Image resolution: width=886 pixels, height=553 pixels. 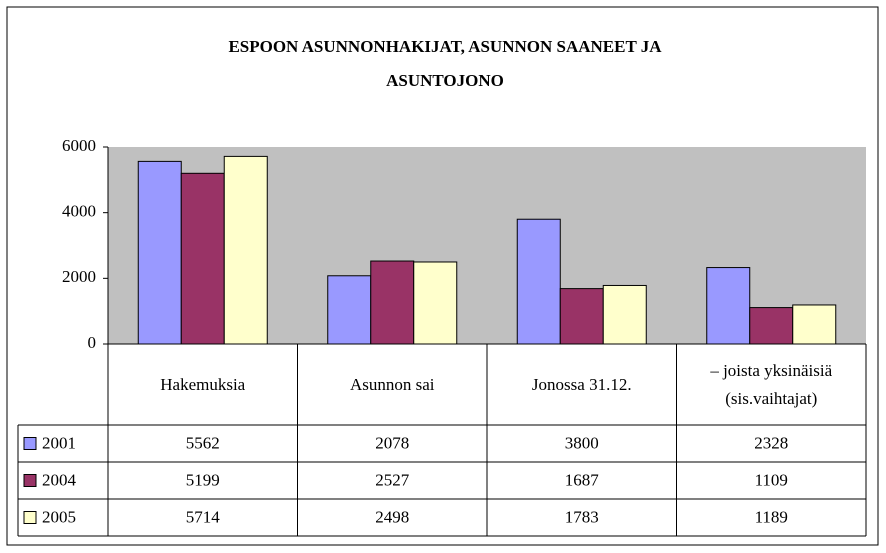 What do you see at coordinates (581, 384) in the screenshot?
I see `x-tick-label: Jonossa 31.12.` at bounding box center [581, 384].